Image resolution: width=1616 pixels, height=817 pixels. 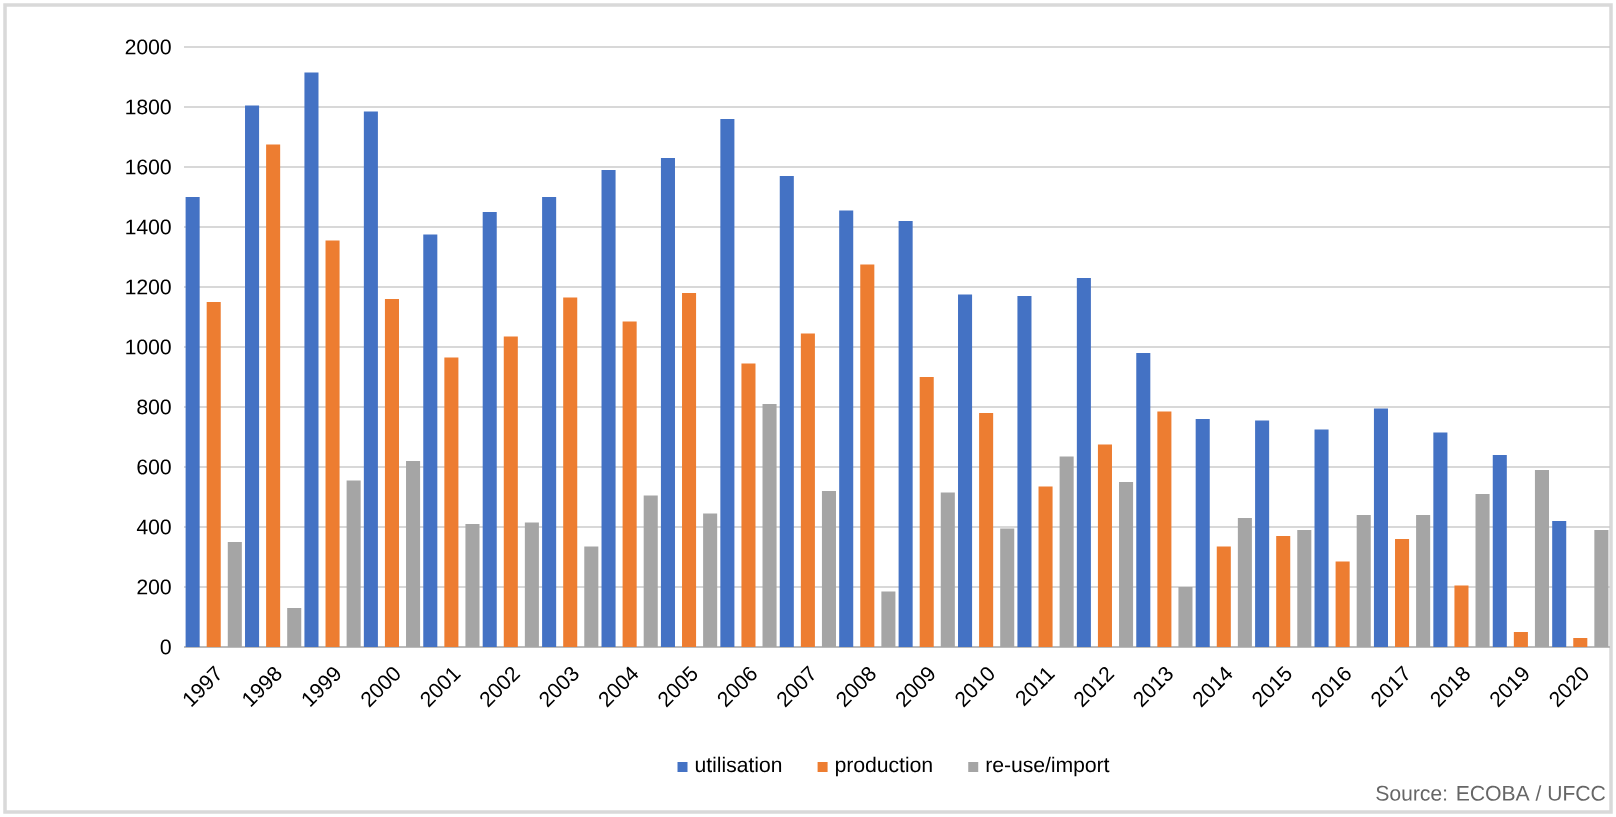 I want to click on y-tick-label: 400, so click(x=153, y=527).